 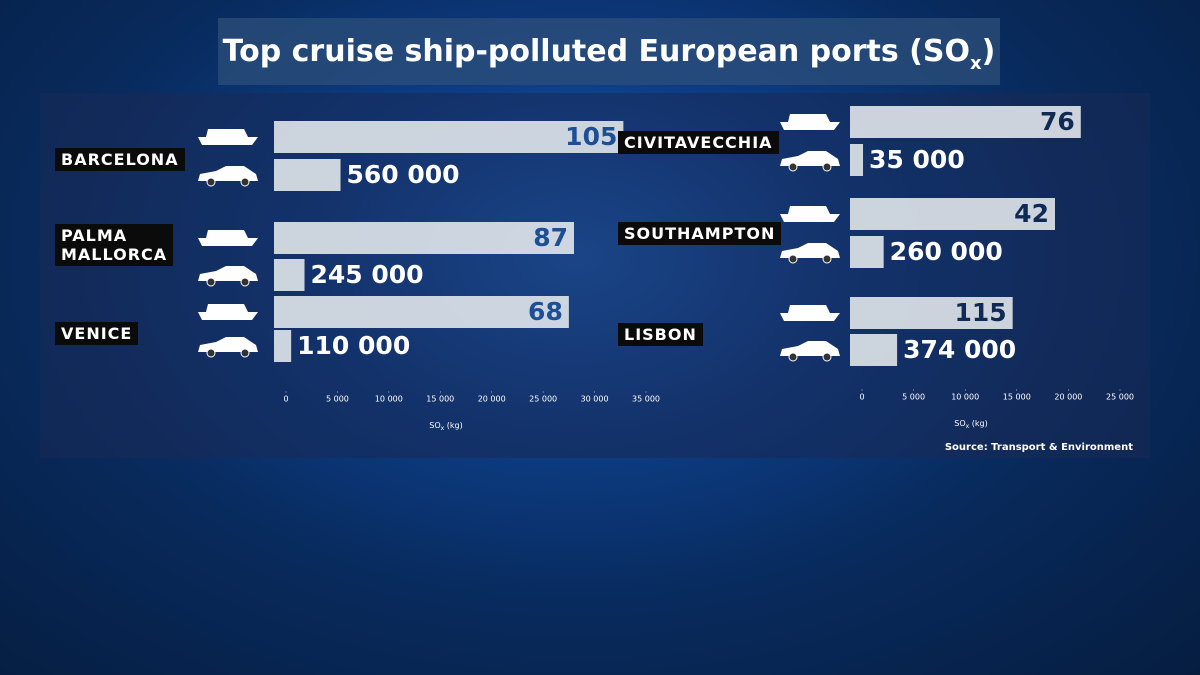 I want to click on value-label: 374 000, so click(x=959, y=349).